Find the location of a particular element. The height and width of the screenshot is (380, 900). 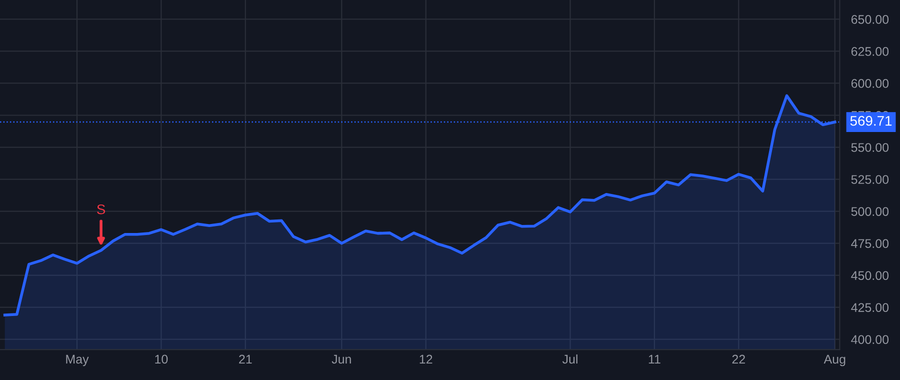

annotation: S is located at coordinates (101, 209).